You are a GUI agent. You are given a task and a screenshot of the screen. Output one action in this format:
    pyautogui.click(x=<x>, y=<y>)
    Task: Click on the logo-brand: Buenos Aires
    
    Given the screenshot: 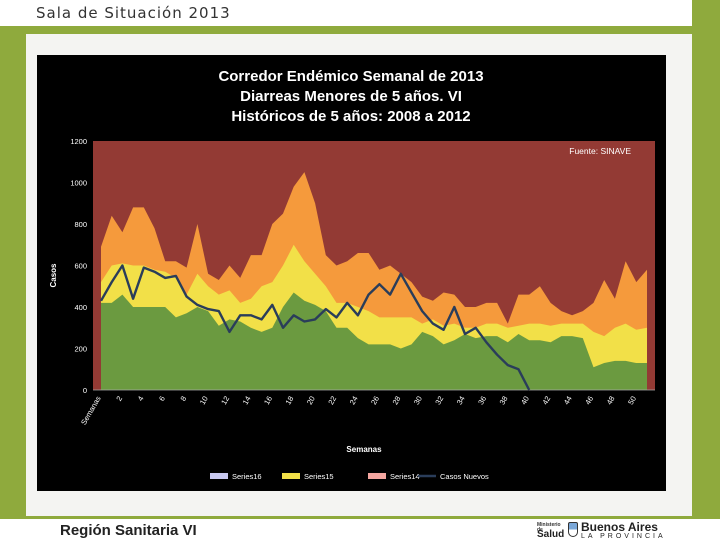 What is the action you would take?
    pyautogui.click(x=619, y=527)
    